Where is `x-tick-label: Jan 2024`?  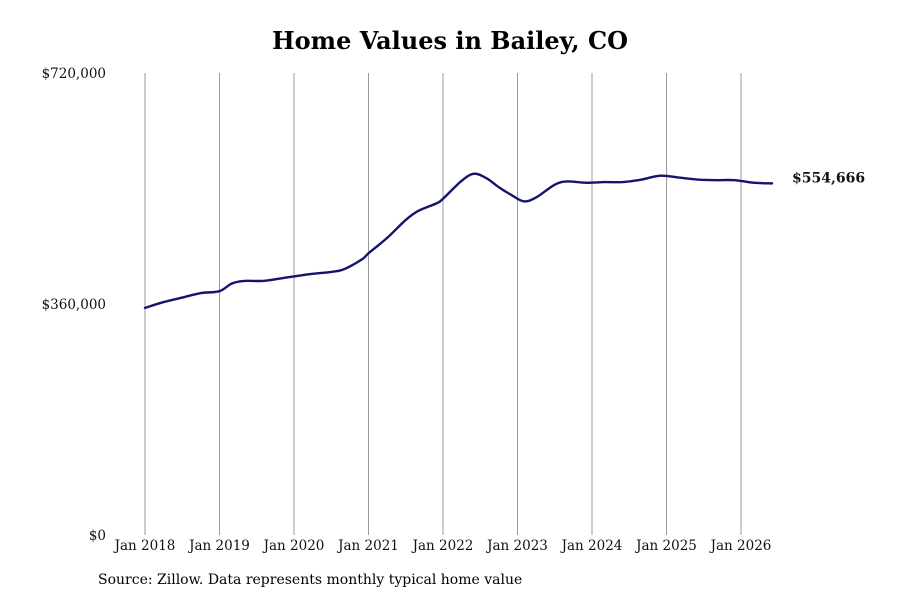
x-tick-label: Jan 2024 is located at coordinates (591, 546).